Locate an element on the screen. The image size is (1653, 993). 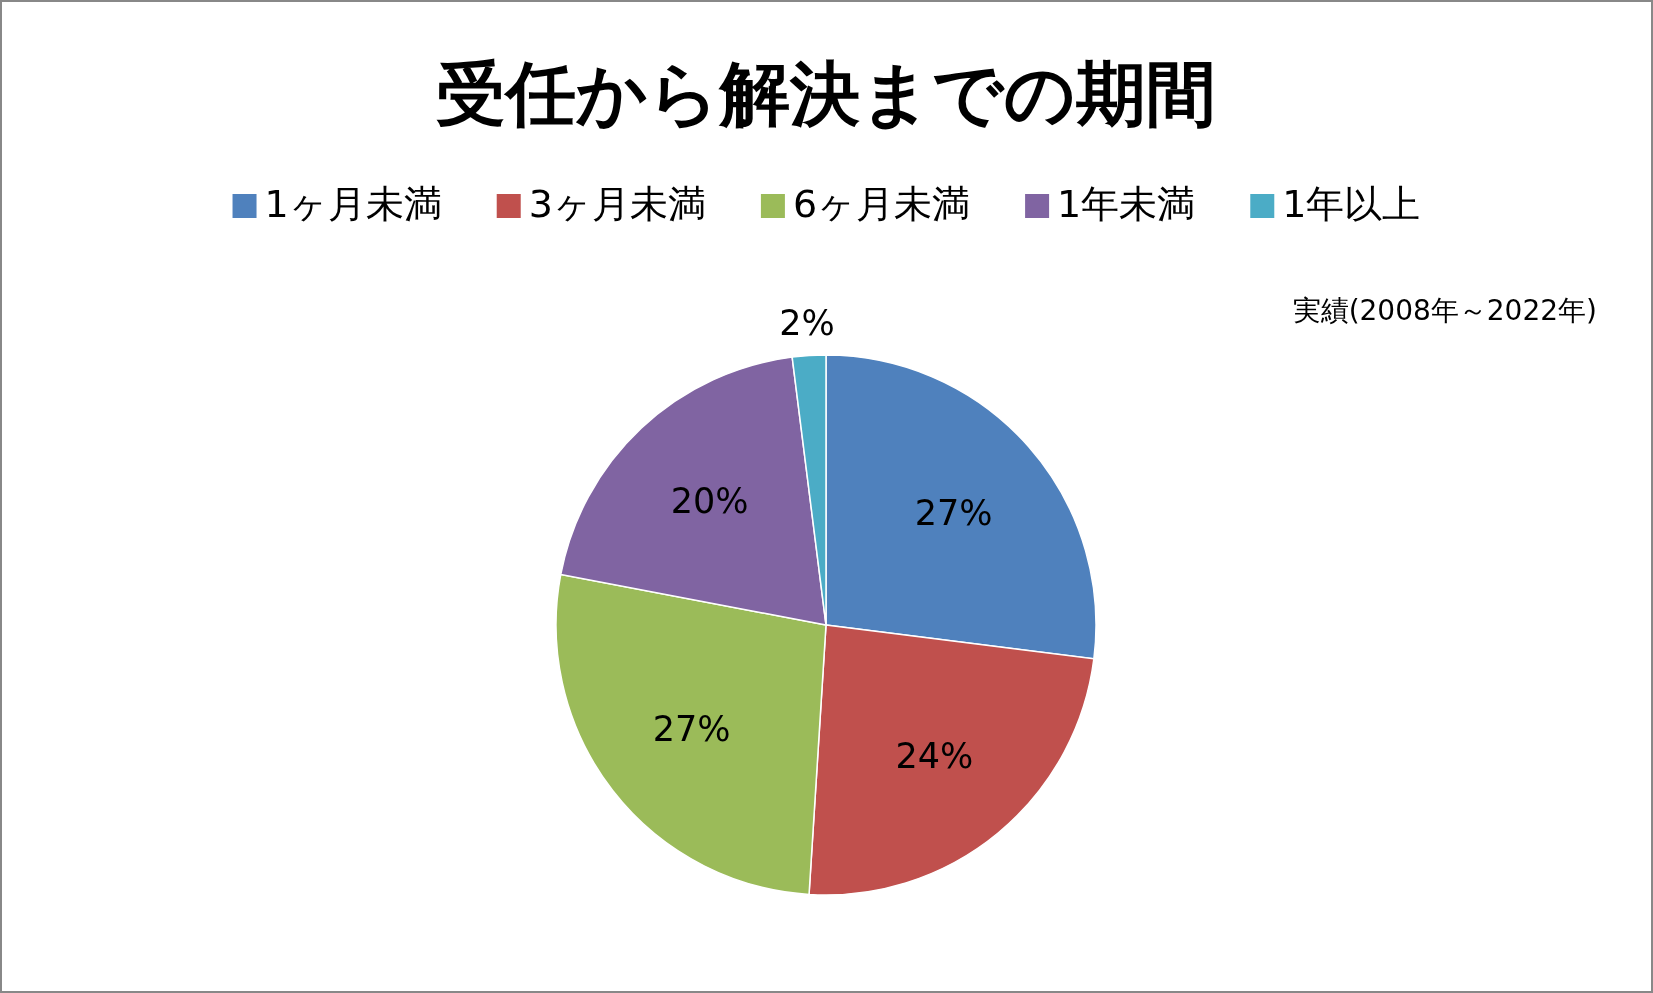
text: 実績(2008年～2022年) is located at coordinates (1444, 310).